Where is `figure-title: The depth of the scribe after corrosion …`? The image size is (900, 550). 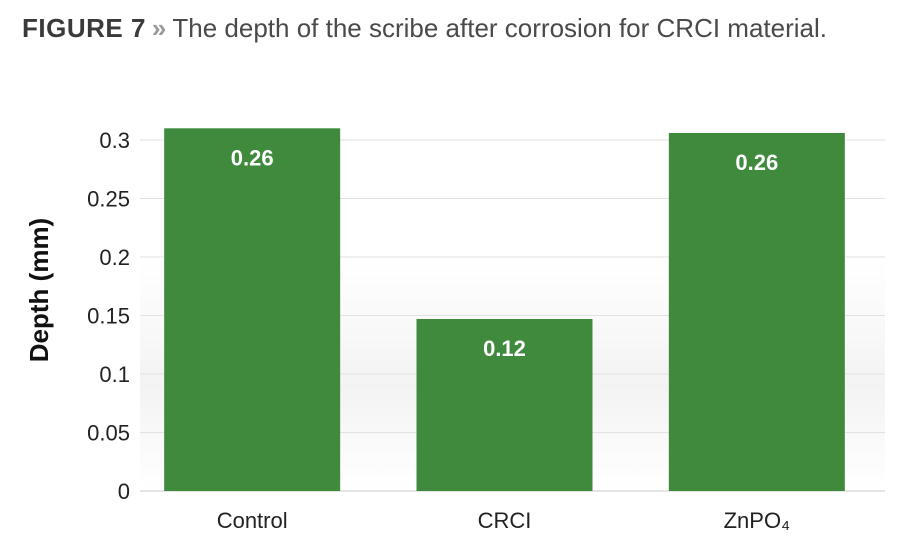
figure-title: The depth of the scribe after corrosion … is located at coordinates (499, 28).